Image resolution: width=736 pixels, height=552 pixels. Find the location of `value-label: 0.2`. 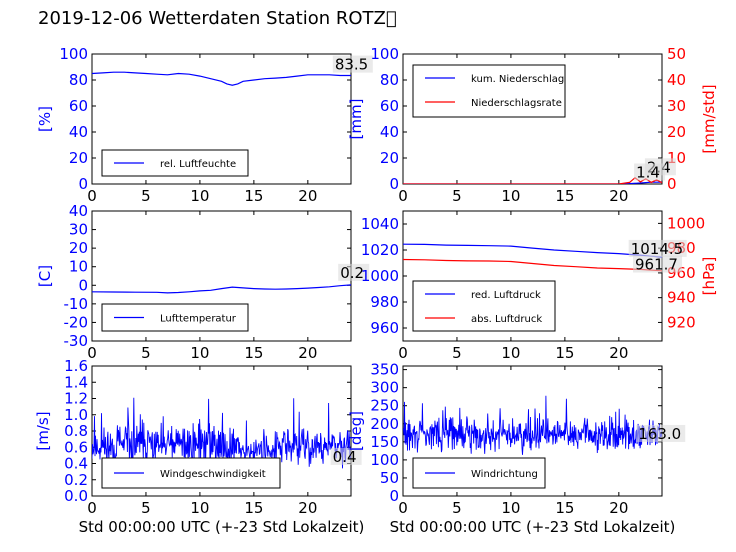

value-label: 0.2 is located at coordinates (352, 273).